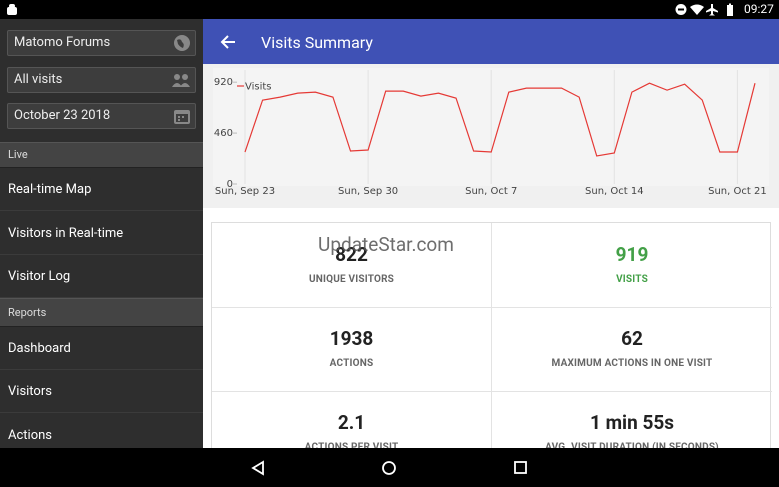 This screenshot has height=487, width=779. I want to click on section-header: Reports, so click(101, 312).